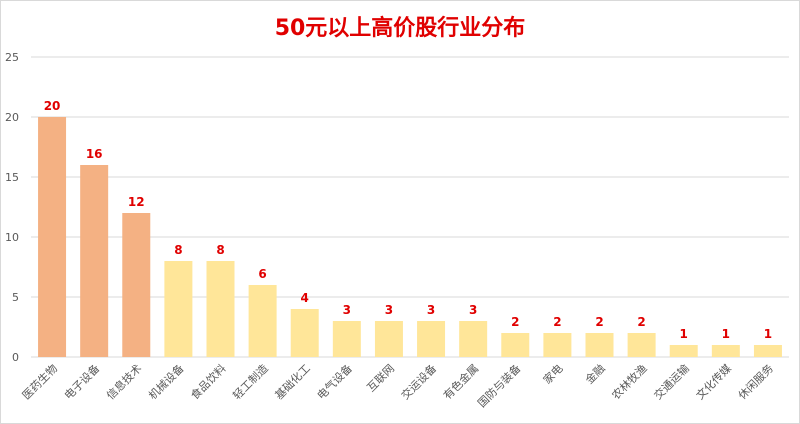 The height and width of the screenshot is (424, 800). I want to click on y-tick-label: 0, so click(15, 357).